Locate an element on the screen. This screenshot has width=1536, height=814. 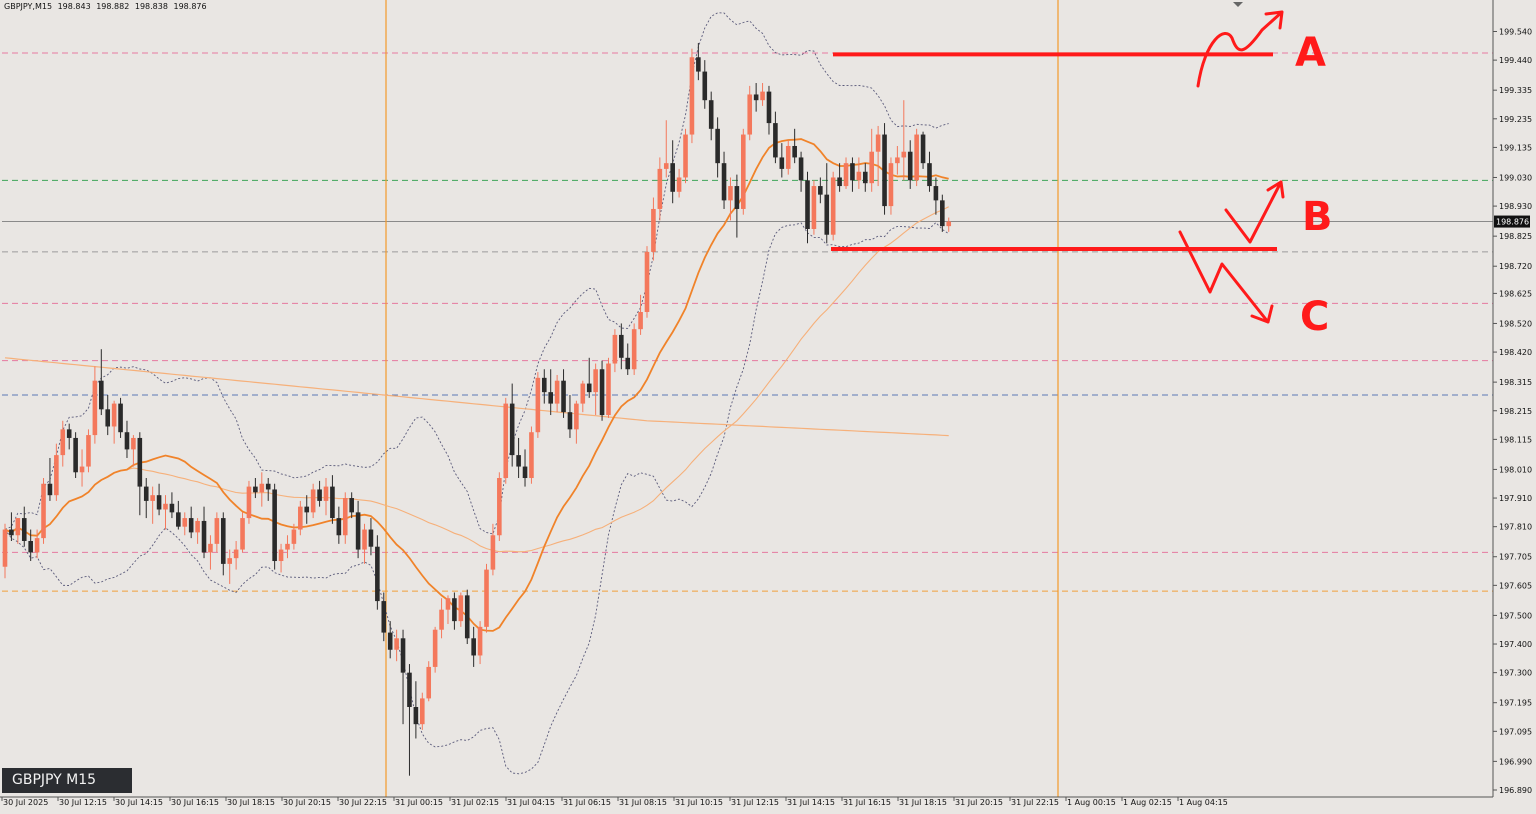
open-price: 198.843 is located at coordinates (74, 6).